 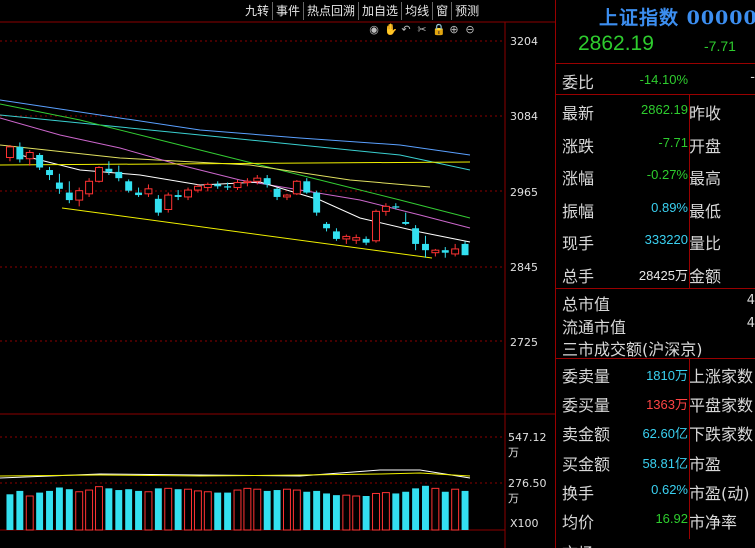 I want to click on order-value: 1363万, so click(x=667, y=405).